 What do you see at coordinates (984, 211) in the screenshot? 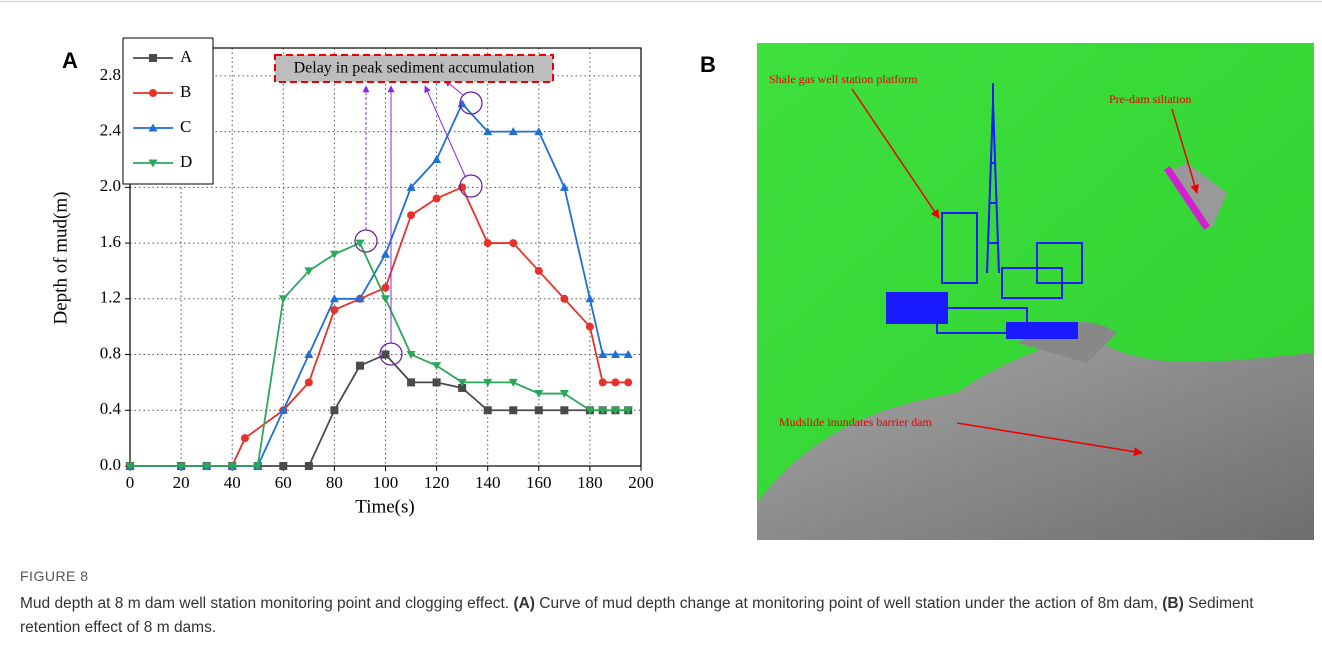
I see `rig` at bounding box center [984, 211].